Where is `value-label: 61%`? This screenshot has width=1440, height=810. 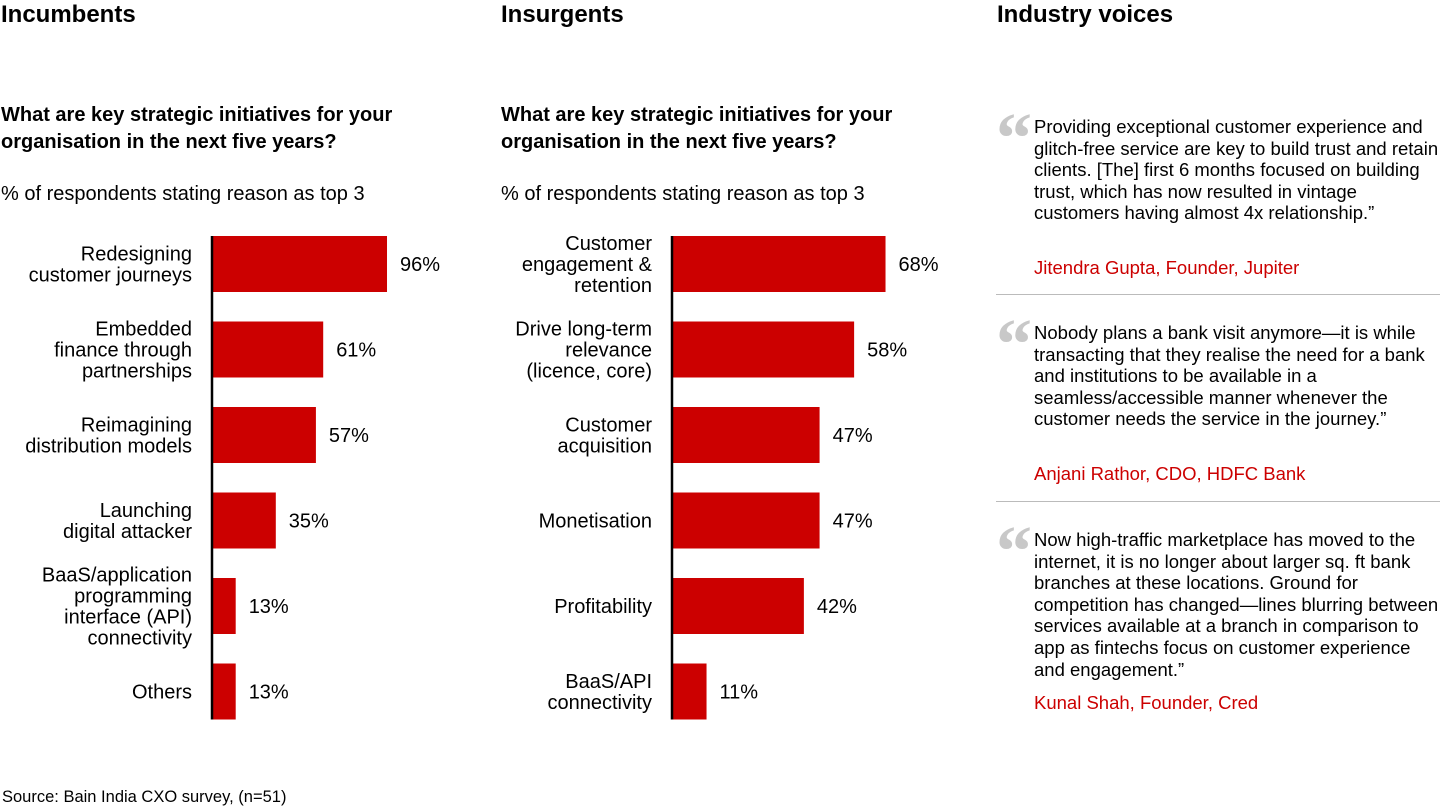
value-label: 61% is located at coordinates (356, 351).